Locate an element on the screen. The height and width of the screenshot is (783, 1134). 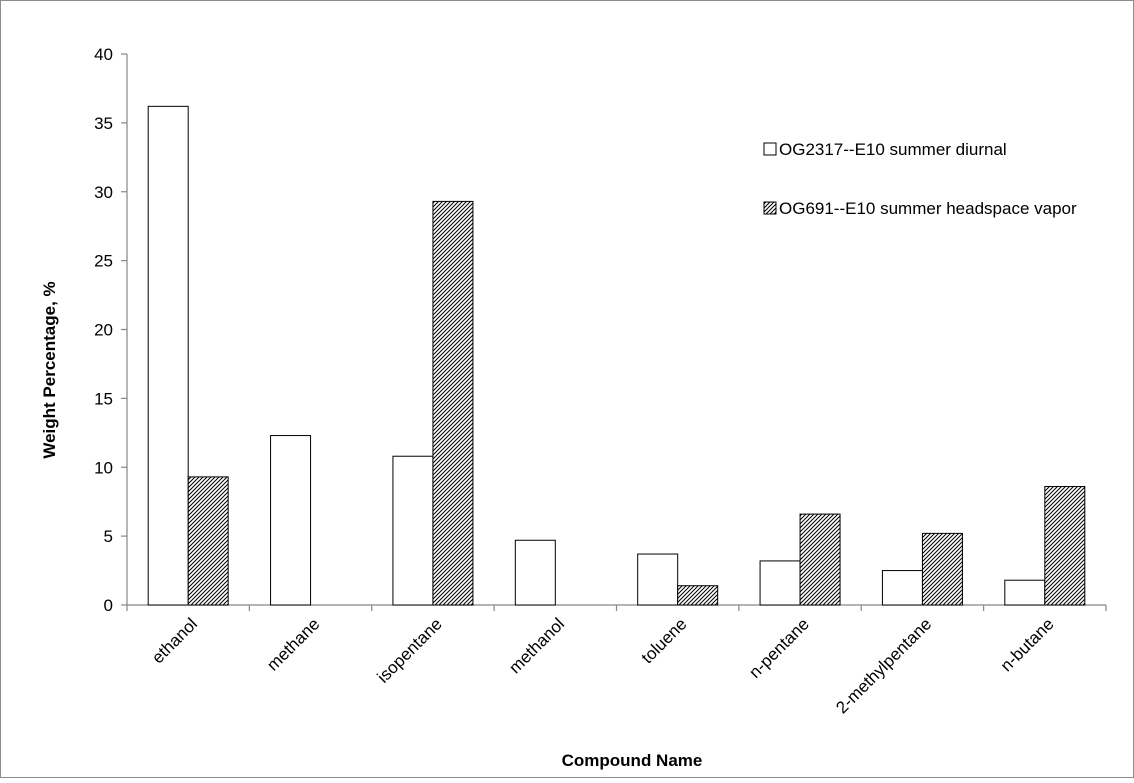
y-tick-label: 10 is located at coordinates (103, 467).